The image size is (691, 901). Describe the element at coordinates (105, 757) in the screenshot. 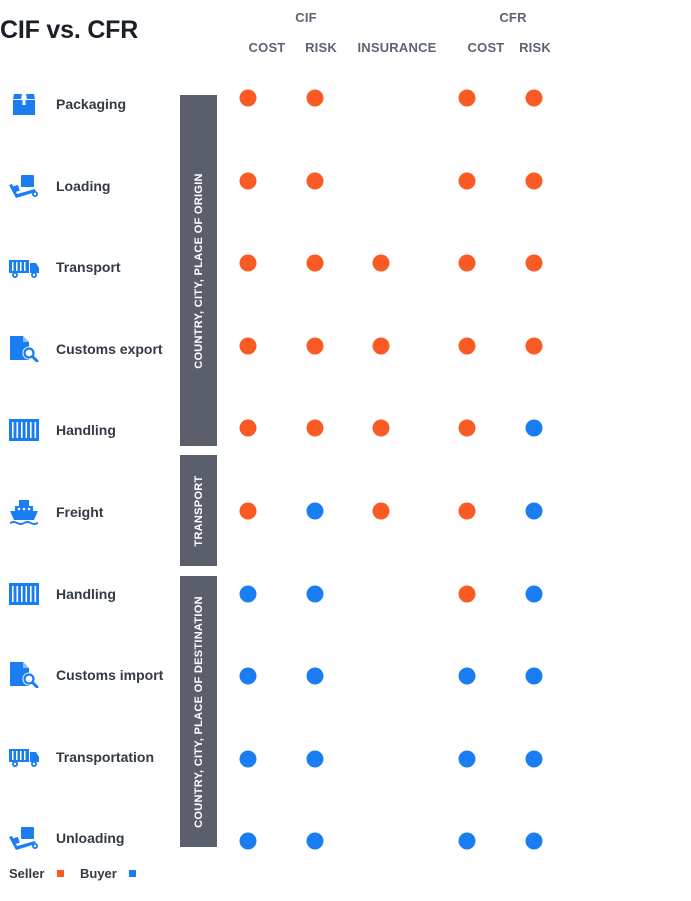

I see `row-label-transportation: Transportation` at that location.